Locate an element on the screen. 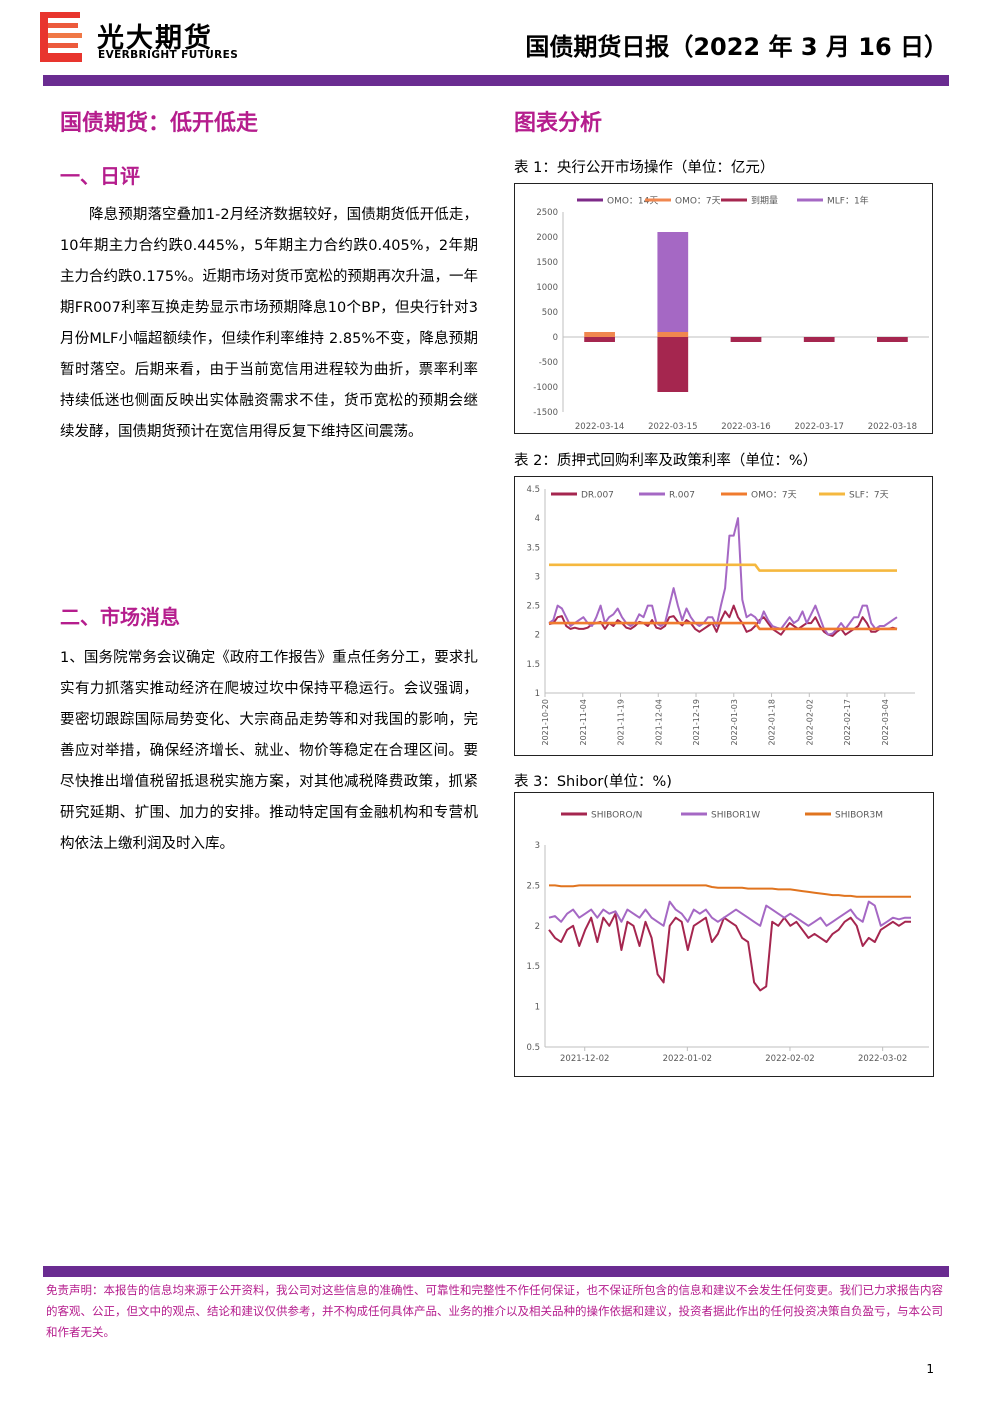  chart2-ytick-8: 1 is located at coordinates (537, 694).